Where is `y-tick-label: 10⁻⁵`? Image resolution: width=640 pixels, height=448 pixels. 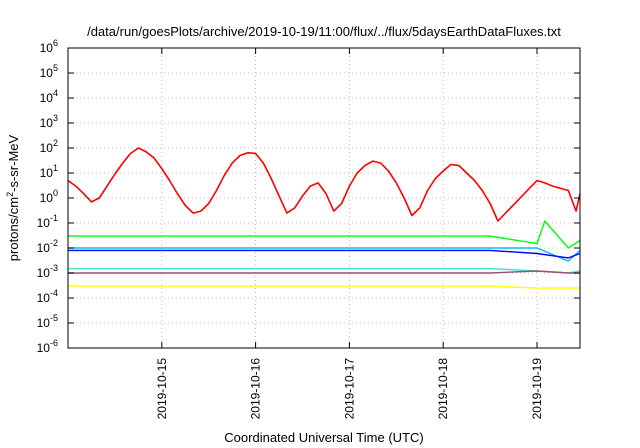 y-tick-label: 10⁻⁵ is located at coordinates (47, 321).